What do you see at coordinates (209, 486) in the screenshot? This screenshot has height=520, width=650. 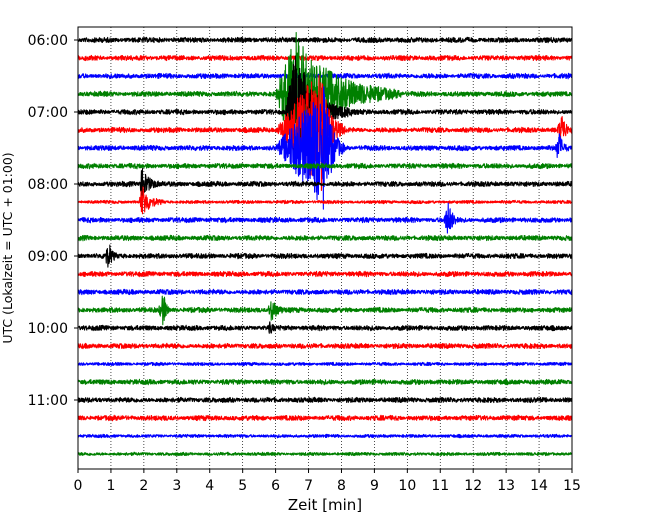 I see `x-tick-label: 4` at bounding box center [209, 486].